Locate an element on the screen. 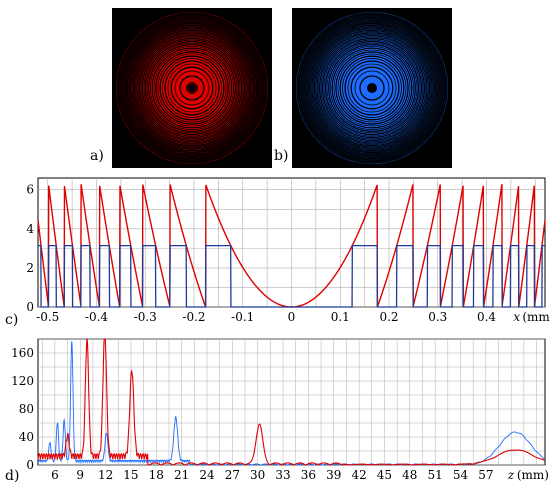 The height and width of the screenshot is (492, 550). red-zone-plate-dark-ring is located at coordinates (192, 88).